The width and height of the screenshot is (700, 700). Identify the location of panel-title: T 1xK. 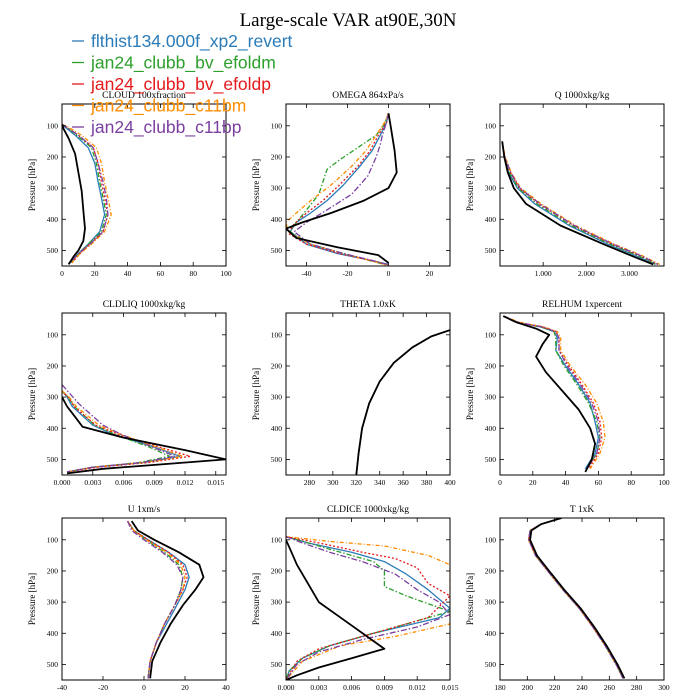
(582, 510).